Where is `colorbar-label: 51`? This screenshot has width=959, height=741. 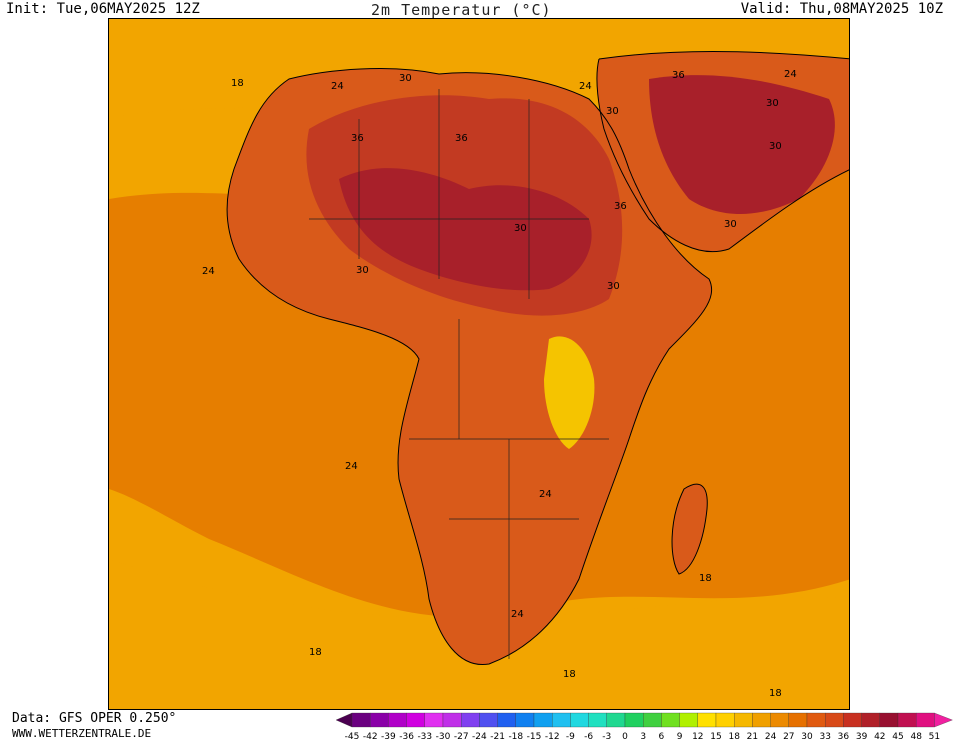
colorbar-label: 51 is located at coordinates (934, 736).